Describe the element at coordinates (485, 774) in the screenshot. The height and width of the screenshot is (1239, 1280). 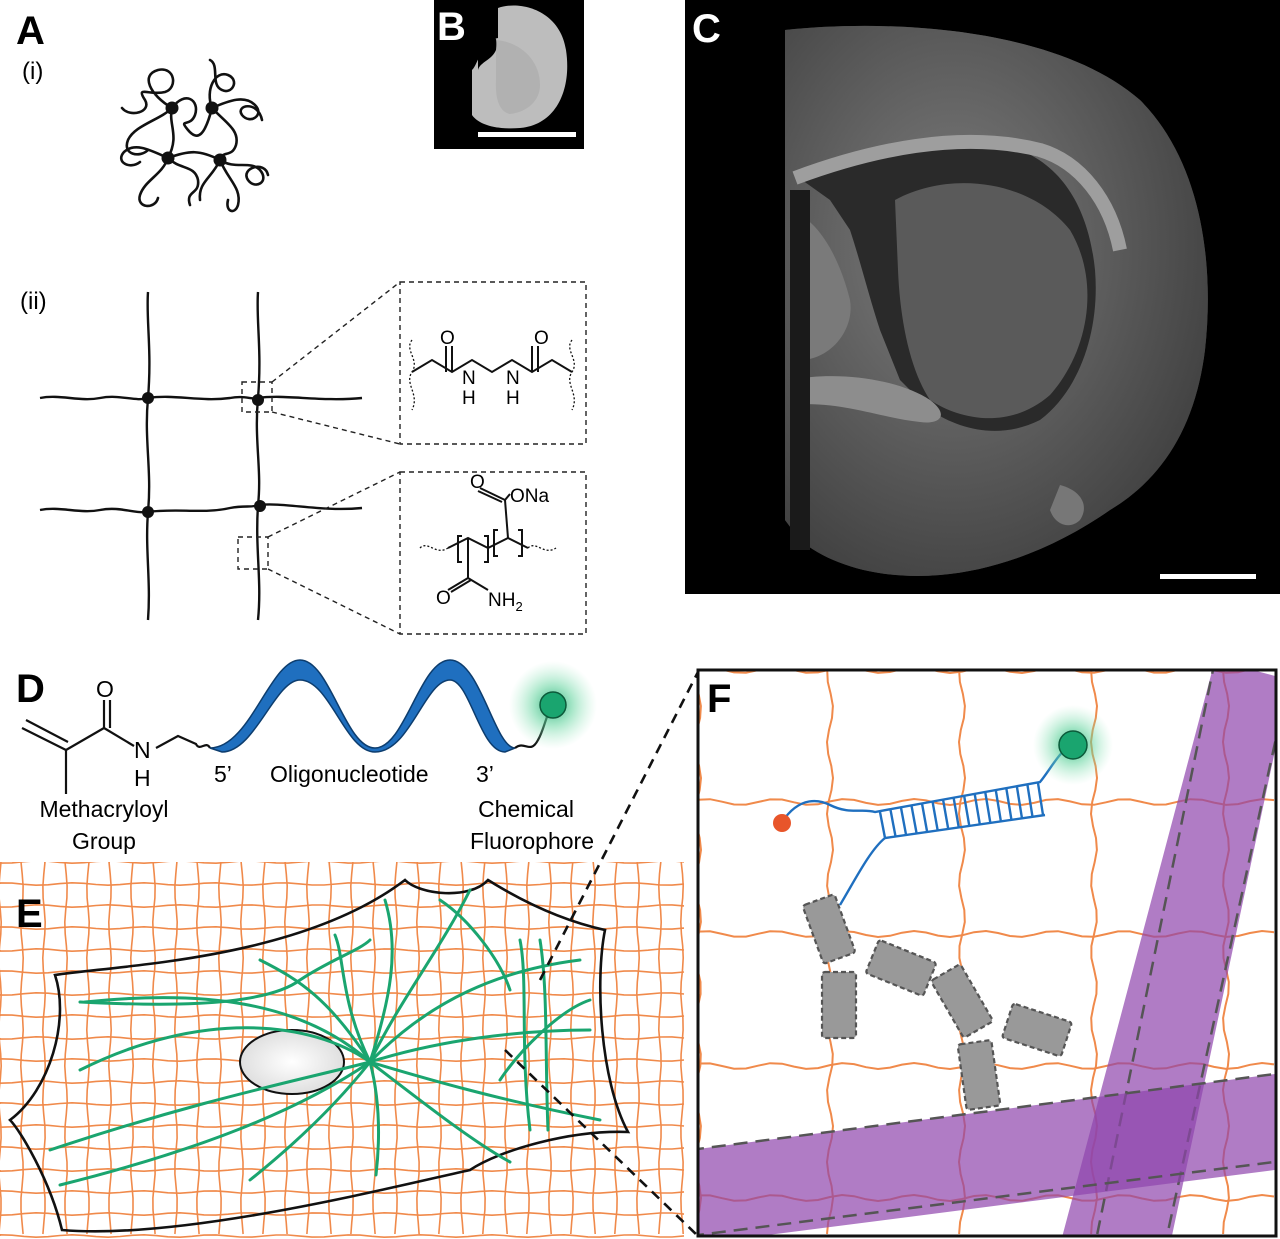
I see `probe-three-prime: 3’` at that location.